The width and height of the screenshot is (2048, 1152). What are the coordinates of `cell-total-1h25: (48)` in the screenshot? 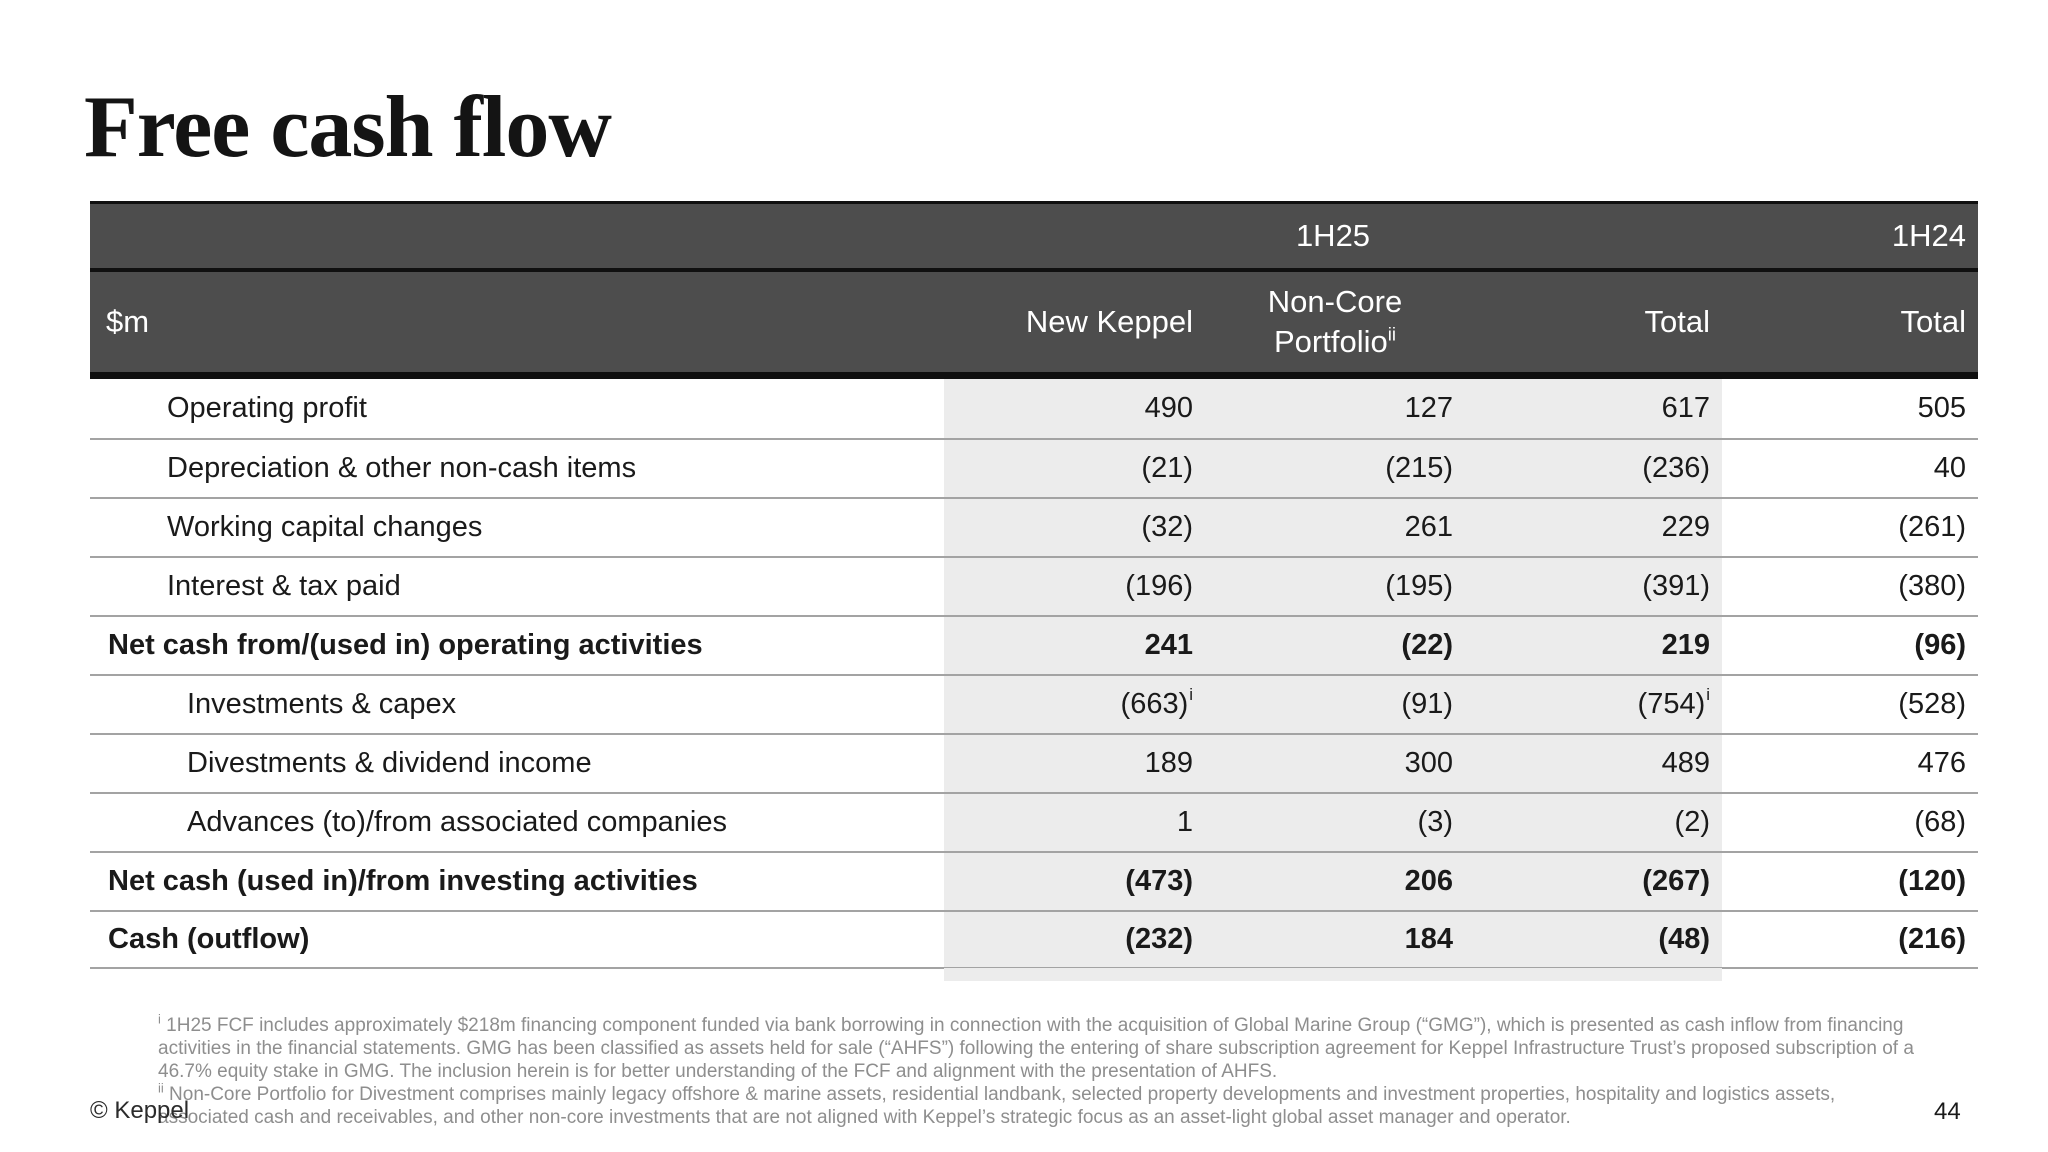 It's located at (1593, 939).